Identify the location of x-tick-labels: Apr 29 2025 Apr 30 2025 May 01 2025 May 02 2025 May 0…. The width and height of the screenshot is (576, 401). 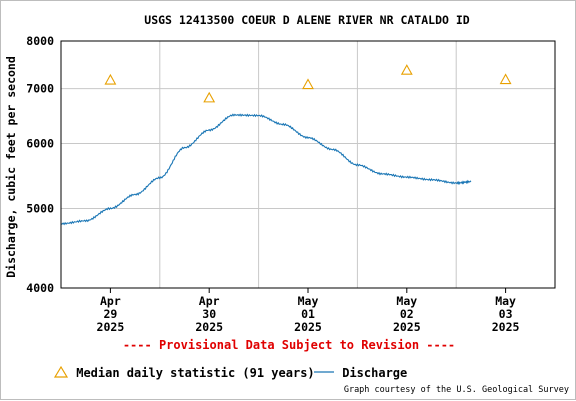
(308, 311).